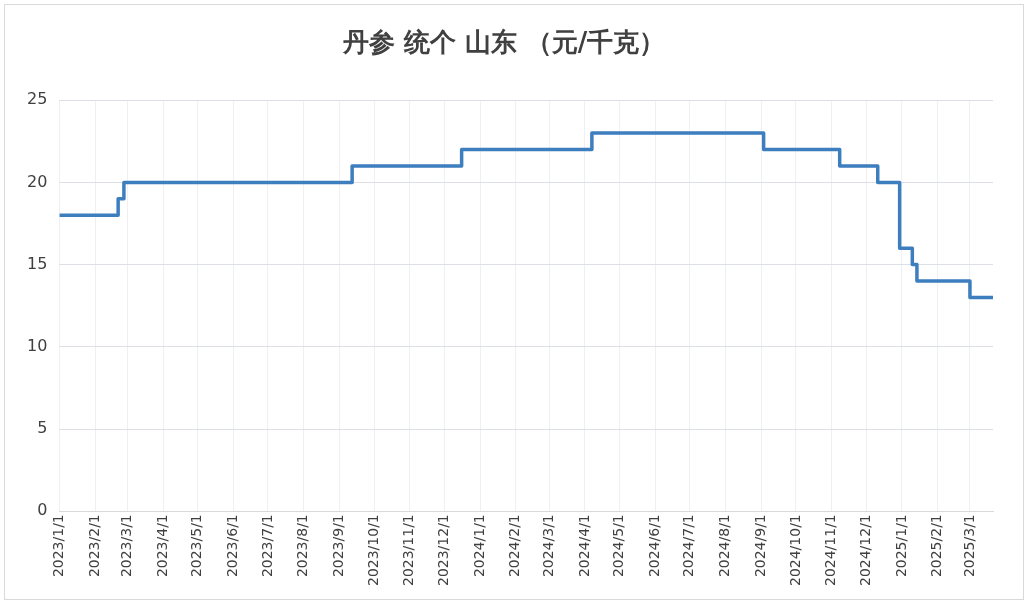 This screenshot has width=1030, height=606. What do you see at coordinates (794, 550) in the screenshot?
I see `x-tick-label: 2024/10/1` at bounding box center [794, 550].